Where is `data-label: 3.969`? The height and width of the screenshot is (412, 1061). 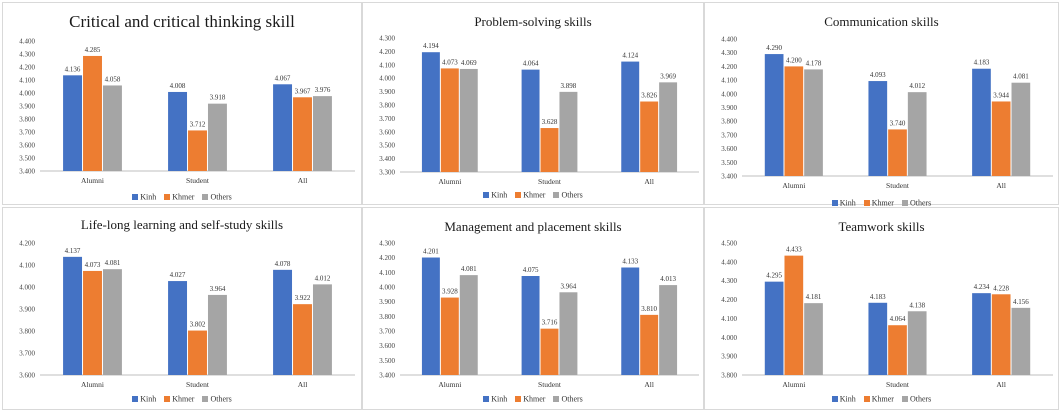 data-label: 3.969 is located at coordinates (668, 76).